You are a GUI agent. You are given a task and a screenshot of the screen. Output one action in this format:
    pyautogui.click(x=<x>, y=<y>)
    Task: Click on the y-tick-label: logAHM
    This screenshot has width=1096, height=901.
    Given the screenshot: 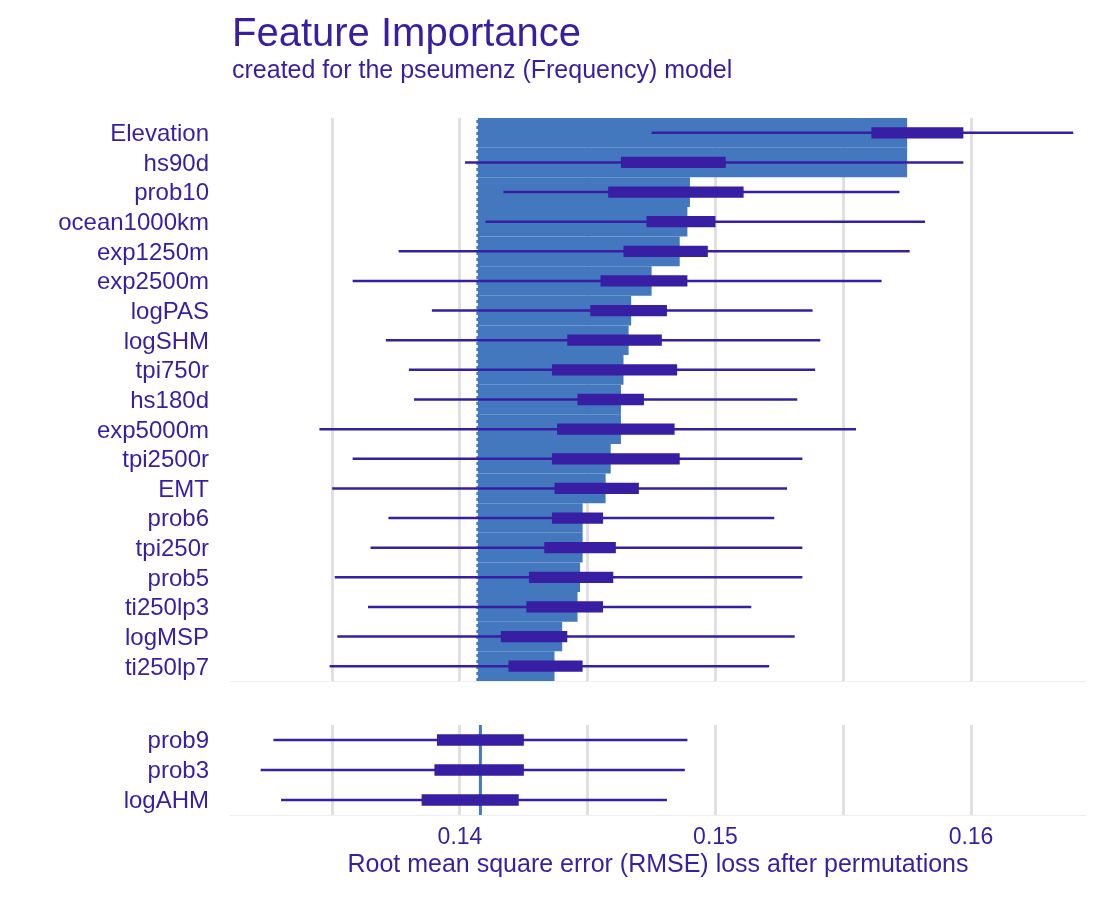 What is the action you would take?
    pyautogui.click(x=166, y=800)
    